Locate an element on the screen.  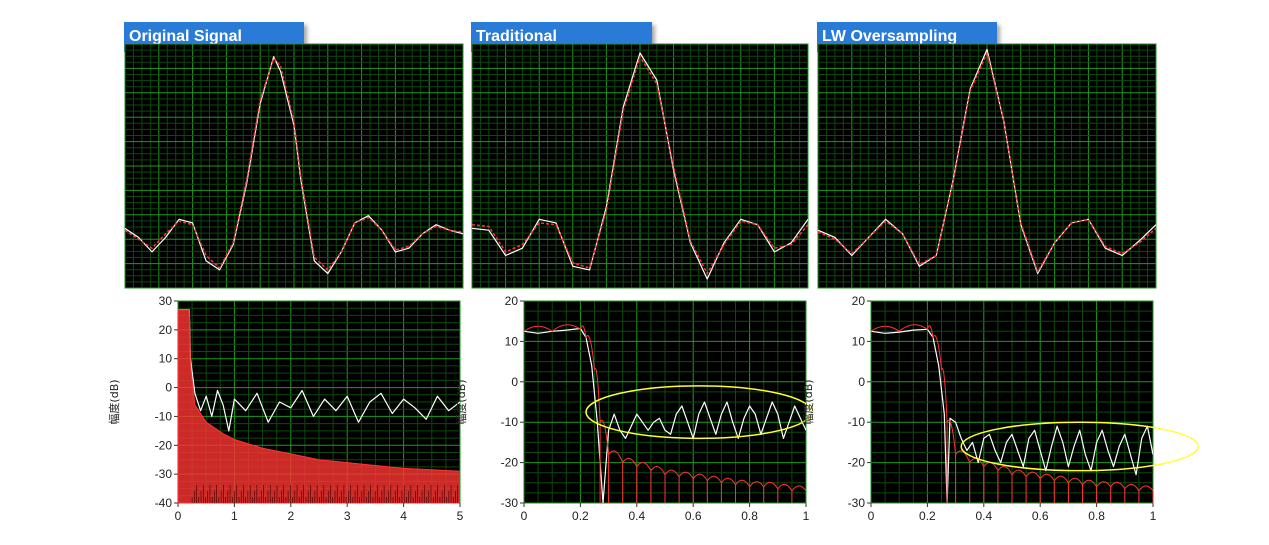
chart-panel-5: 0 0.2 0.4 0.6 0.8 1 -30 -20 -10 0 10 20 幅度(dB) is located at coordinates (1000, 408).